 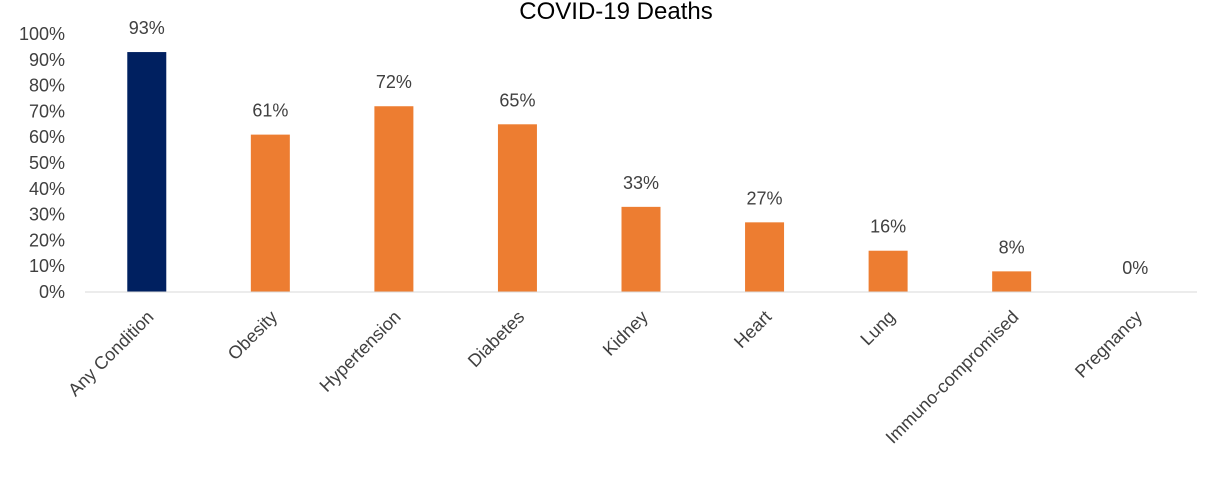 I want to click on y-tick-label: 80%, so click(x=47, y=86).